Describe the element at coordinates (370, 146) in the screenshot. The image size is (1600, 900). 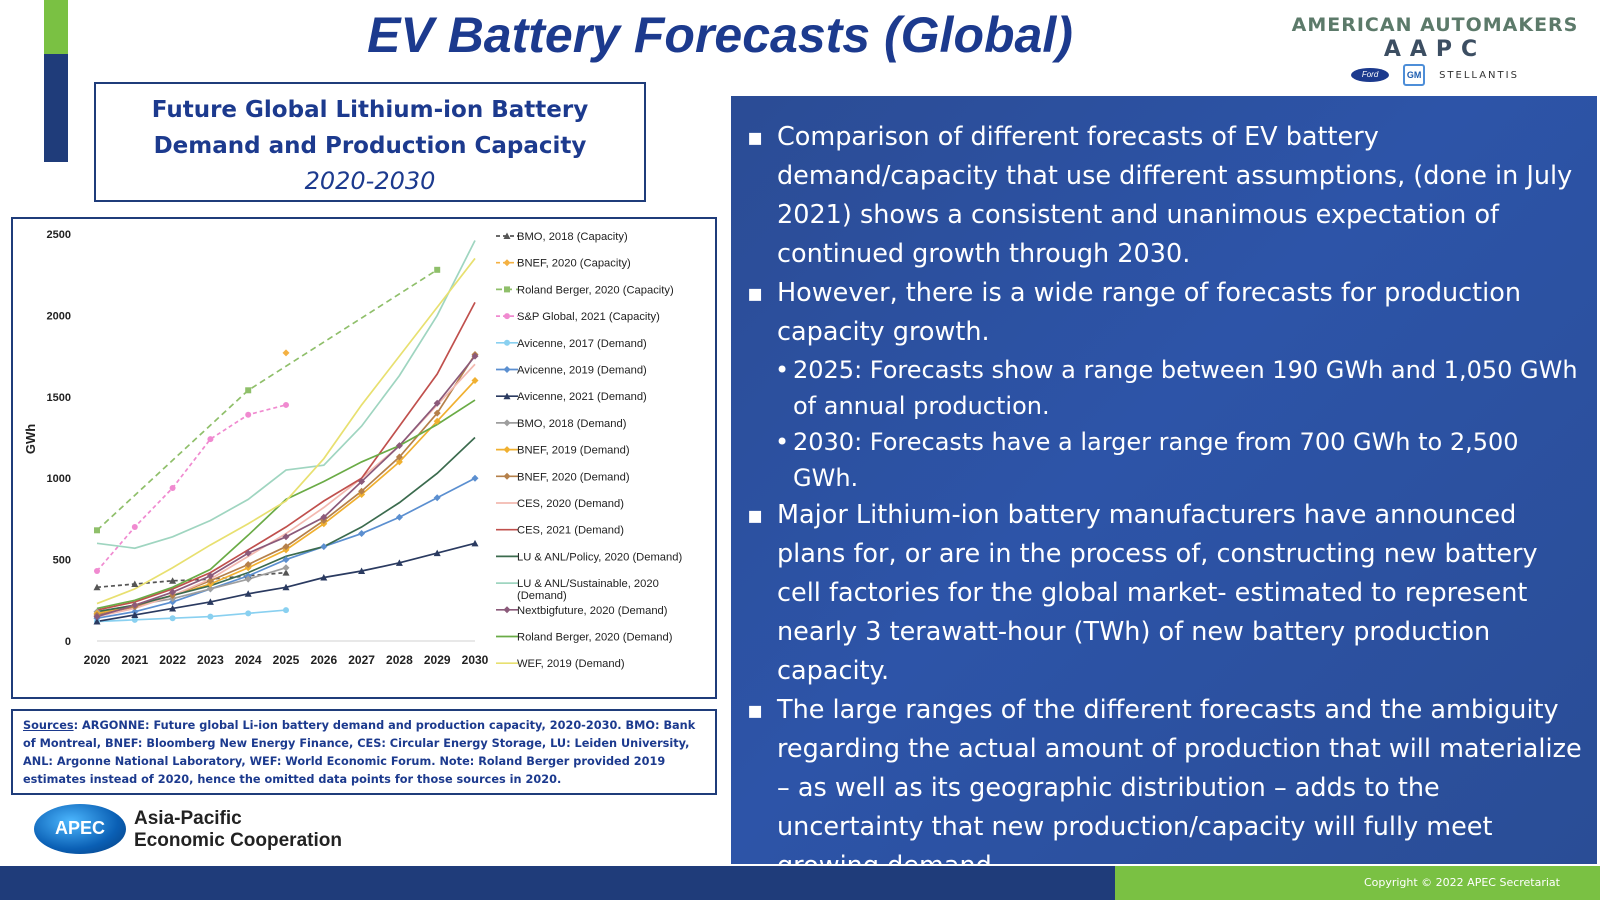
I see `chart-title-line2: Demand and Production Capacity` at that location.